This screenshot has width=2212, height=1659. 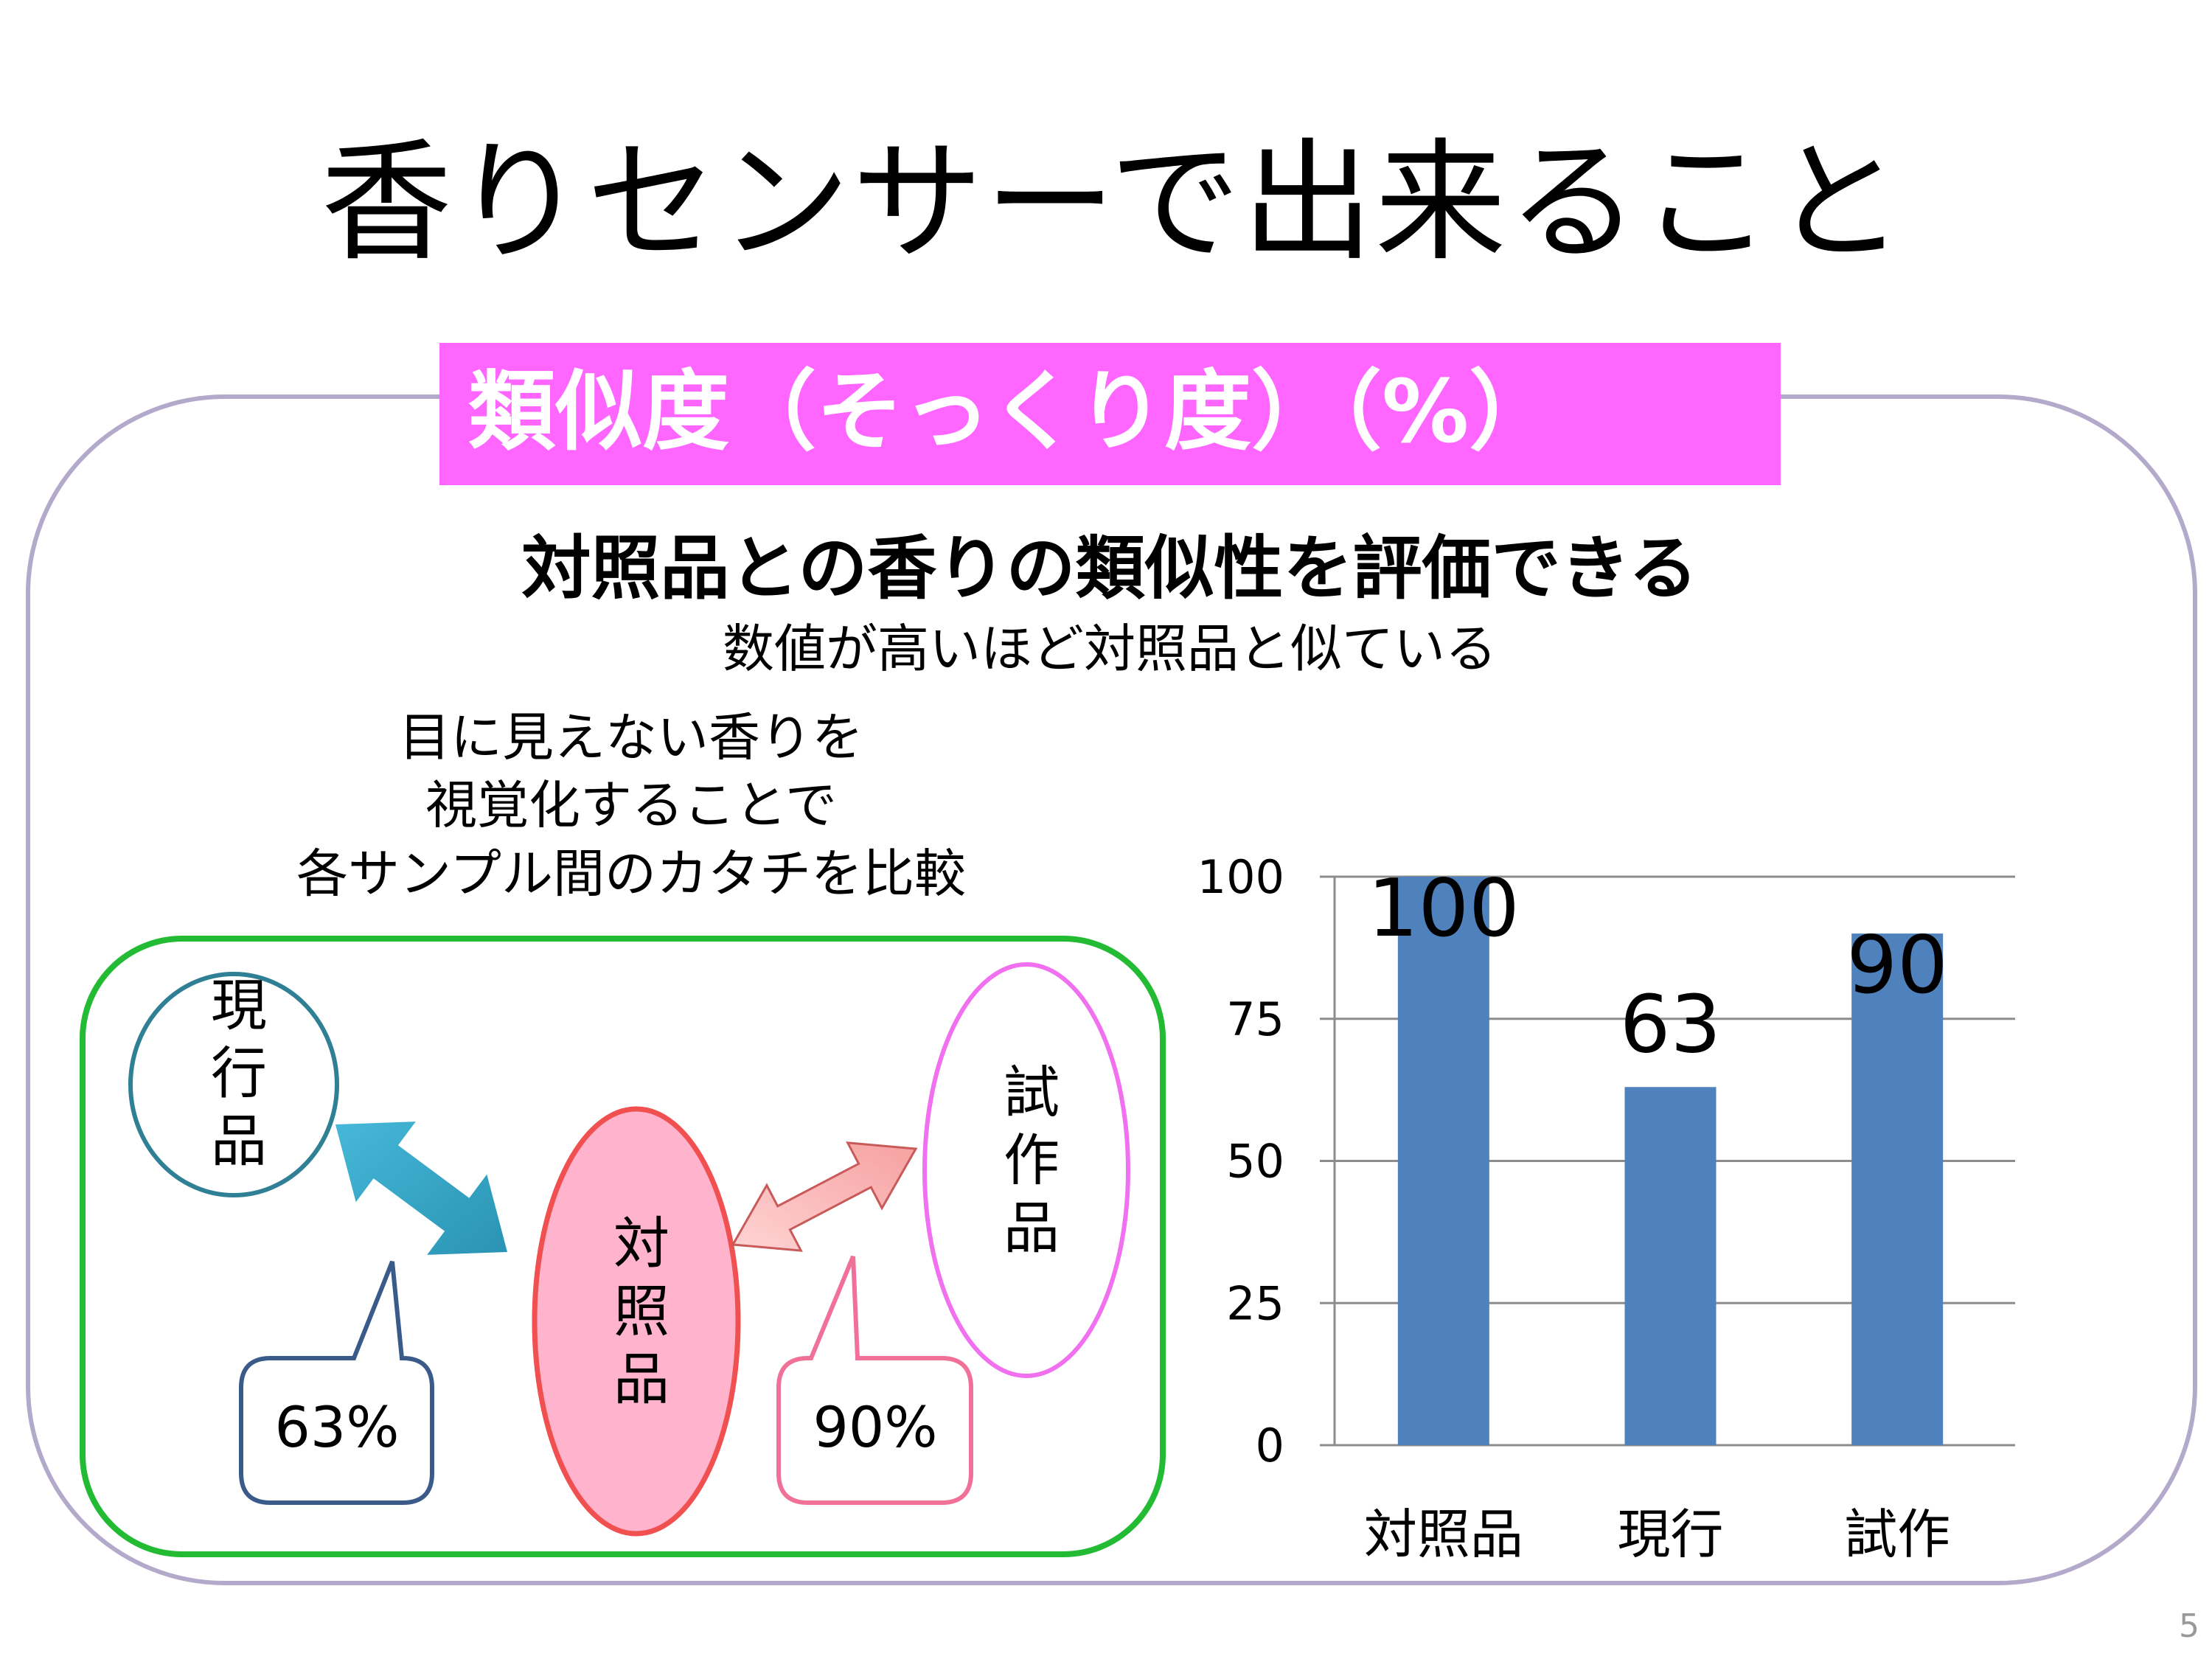 I want to click on reference-label: 対照品, so click(x=636, y=1315).